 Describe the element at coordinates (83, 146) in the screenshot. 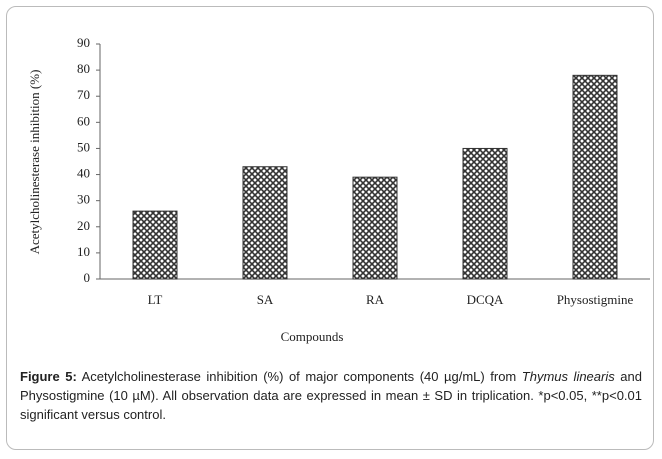

I see `y-tick-label: 50` at that location.